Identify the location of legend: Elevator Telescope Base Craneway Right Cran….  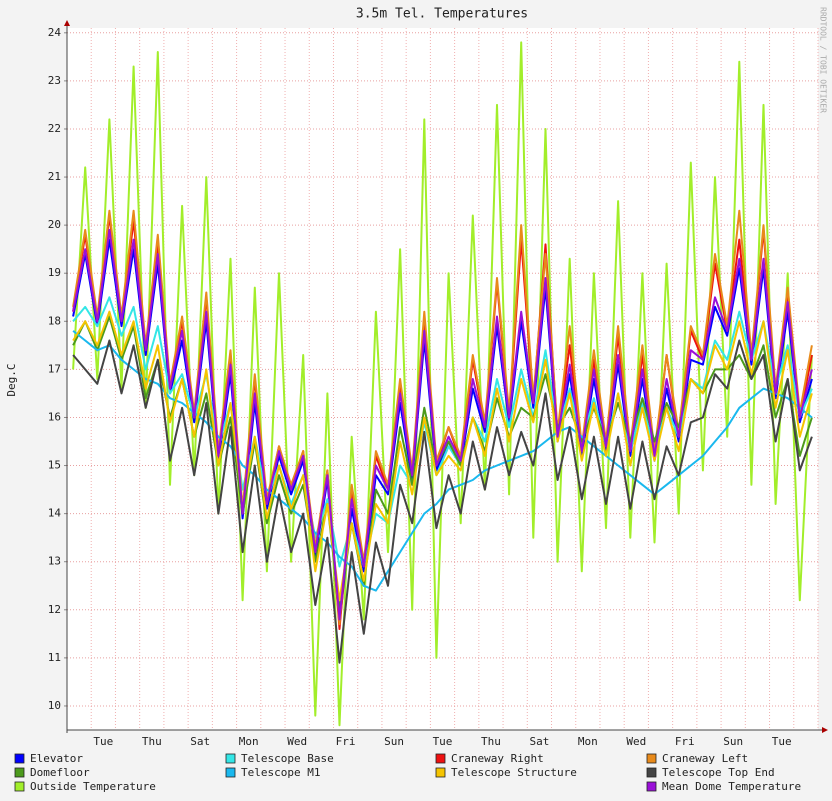
(407, 772).